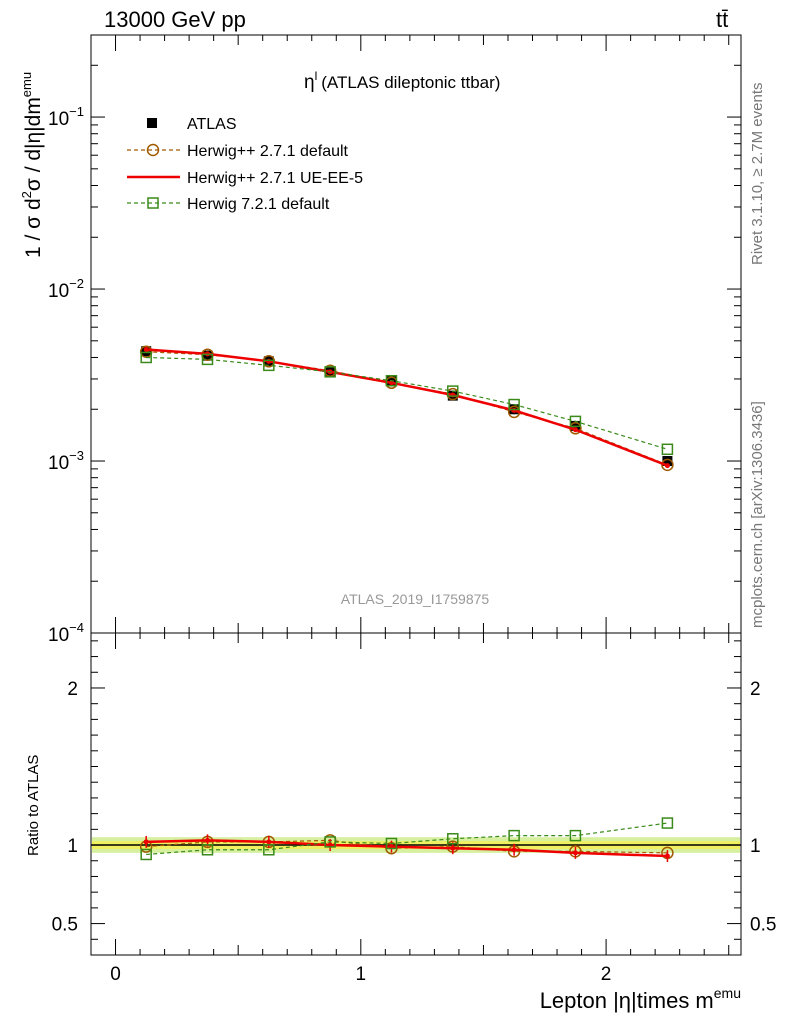  Describe the element at coordinates (72, 689) in the screenshot. I see `ratio-y-tick-label: 2` at that location.